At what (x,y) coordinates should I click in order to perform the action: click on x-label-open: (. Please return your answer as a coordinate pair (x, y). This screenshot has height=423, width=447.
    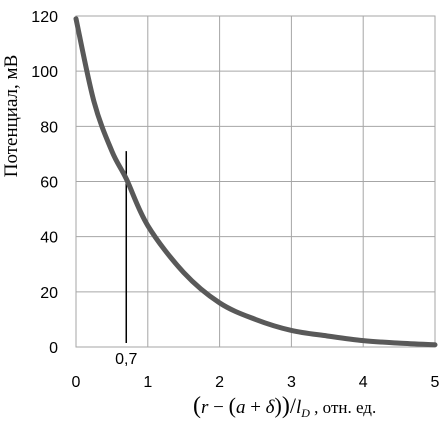
    Looking at the image, I should click on (197, 406).